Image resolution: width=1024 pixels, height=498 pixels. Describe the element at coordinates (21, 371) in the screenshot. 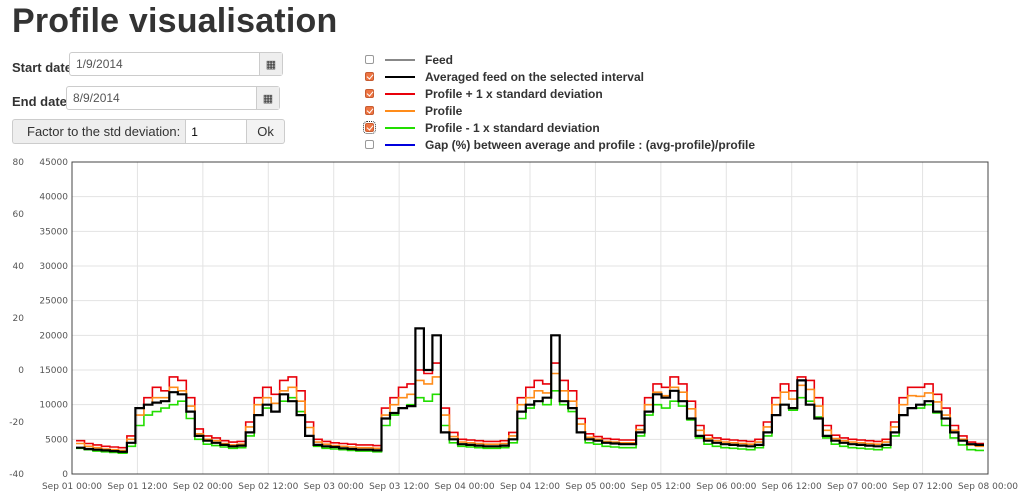

I see `y-left-tick-label: 0` at that location.